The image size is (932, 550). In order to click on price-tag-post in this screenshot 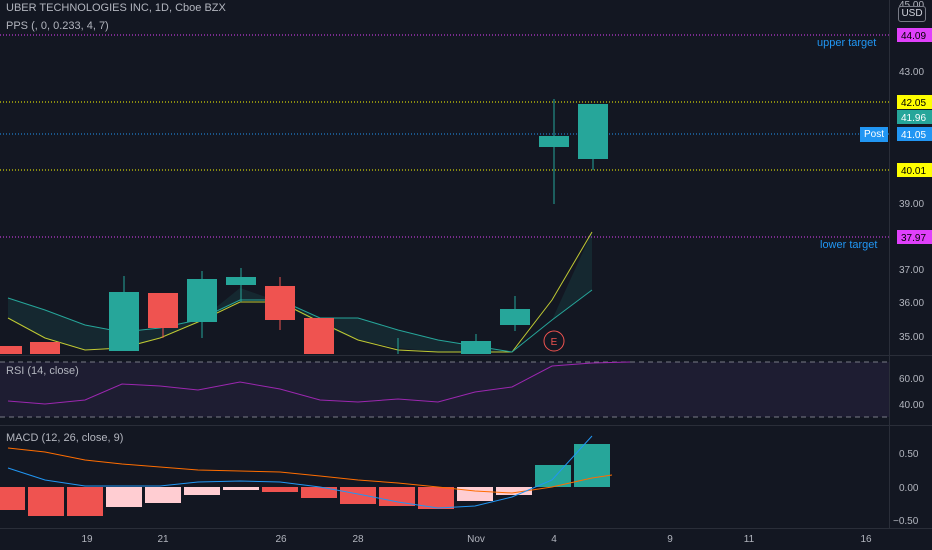, I will do `click(914, 134)`.